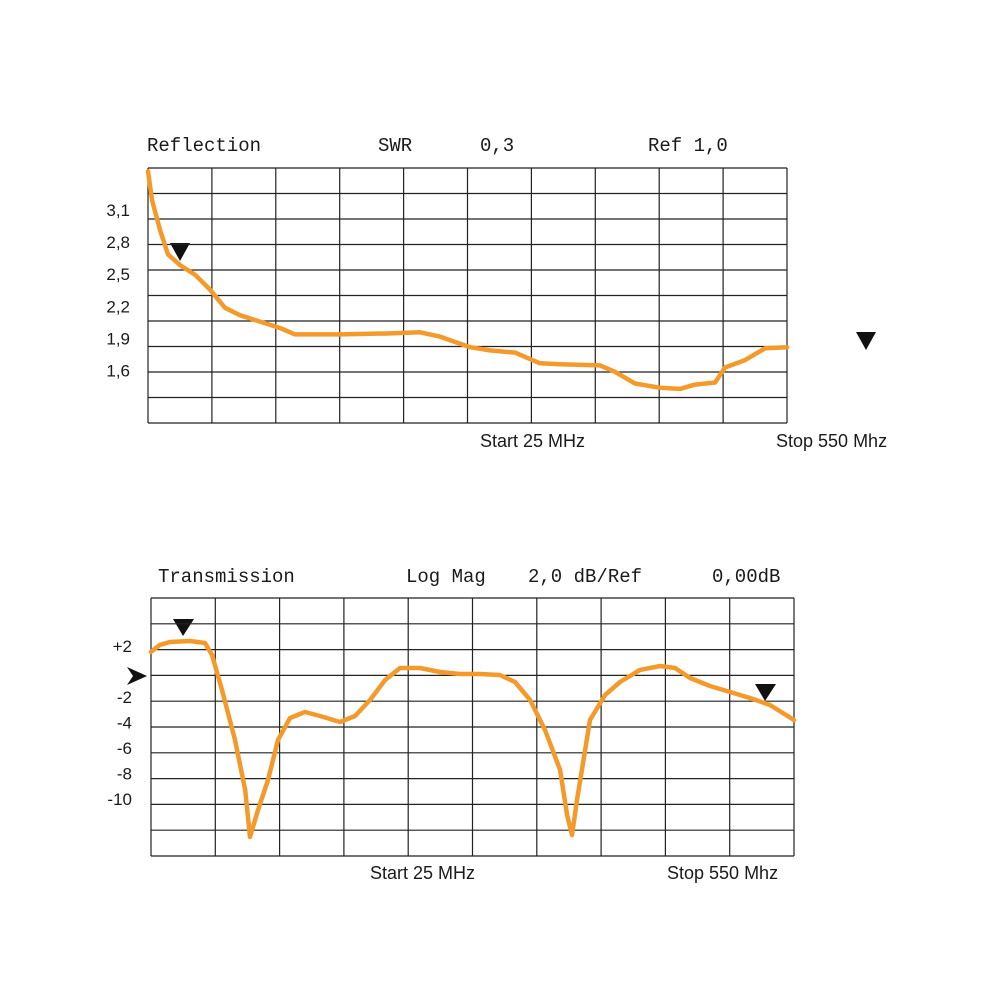  I want to click on reference-arrow, so click(137, 676).